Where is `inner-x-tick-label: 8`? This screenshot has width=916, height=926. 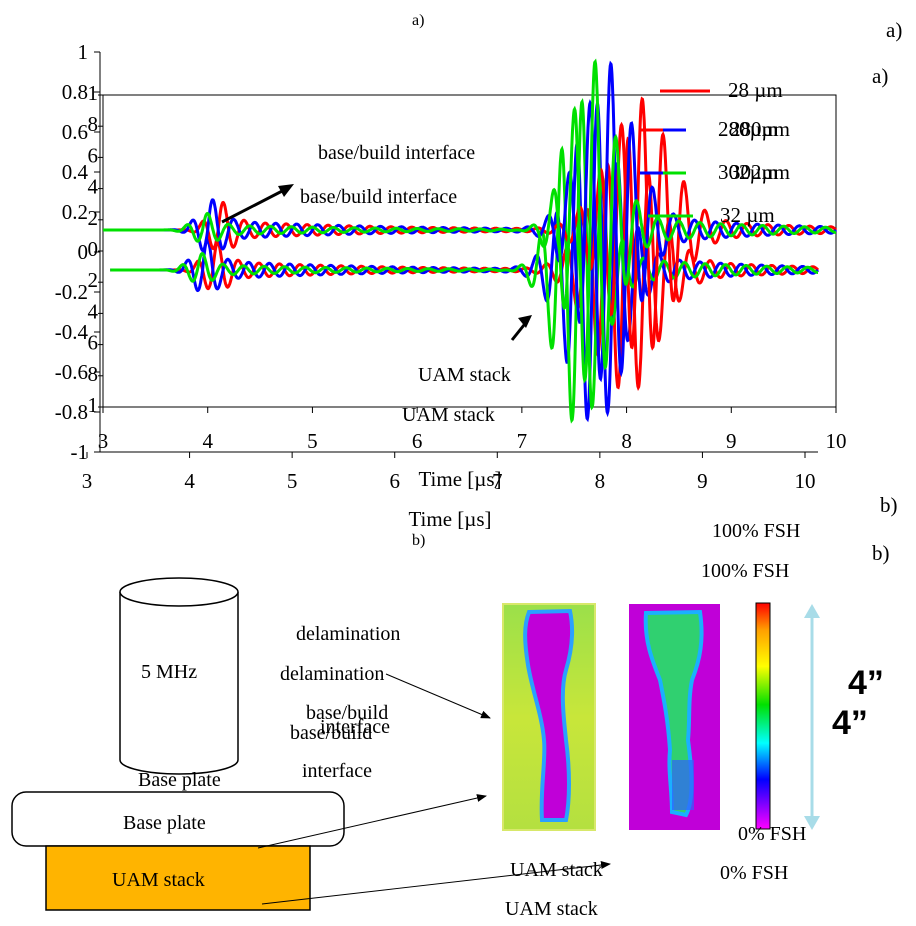
inner-x-tick-label: 8 is located at coordinates (626, 441).